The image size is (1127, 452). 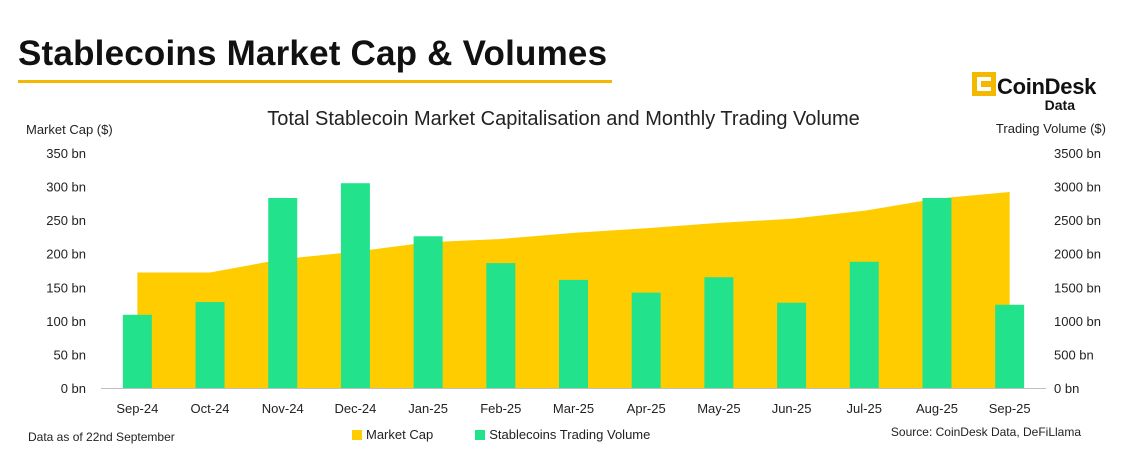 I want to click on legend-label-trading-volume: Stablecoins Trading Volume, so click(x=570, y=434).